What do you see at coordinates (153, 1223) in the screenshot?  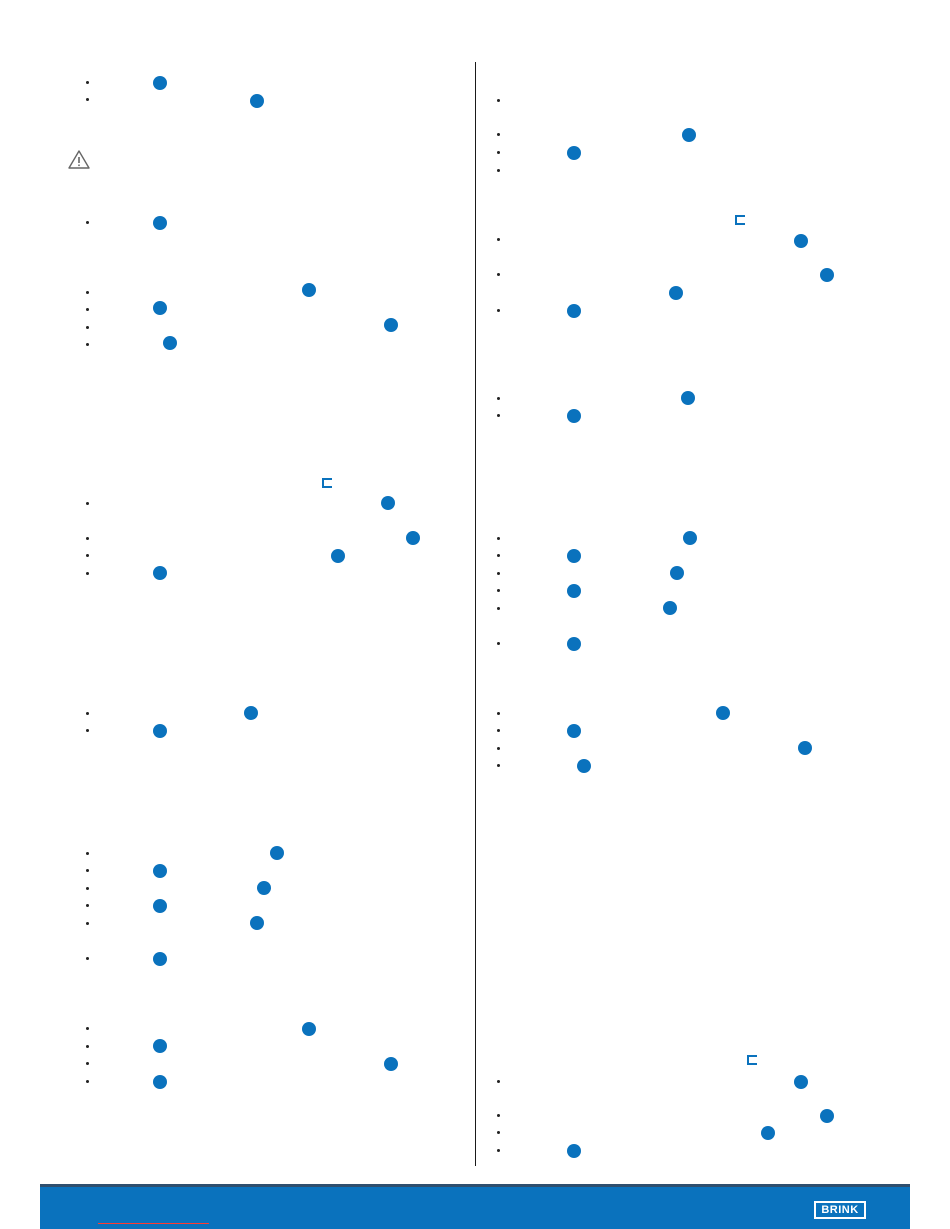 I see `footer-link` at bounding box center [153, 1223].